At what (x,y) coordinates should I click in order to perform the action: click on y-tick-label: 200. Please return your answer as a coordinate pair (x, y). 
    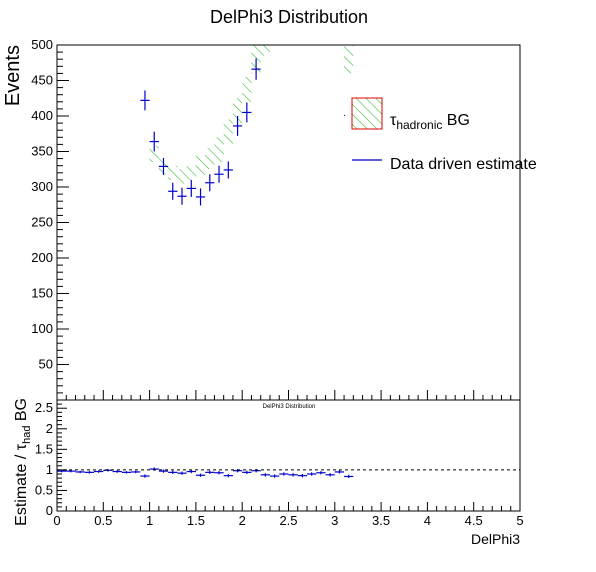
    Looking at the image, I should click on (42, 257).